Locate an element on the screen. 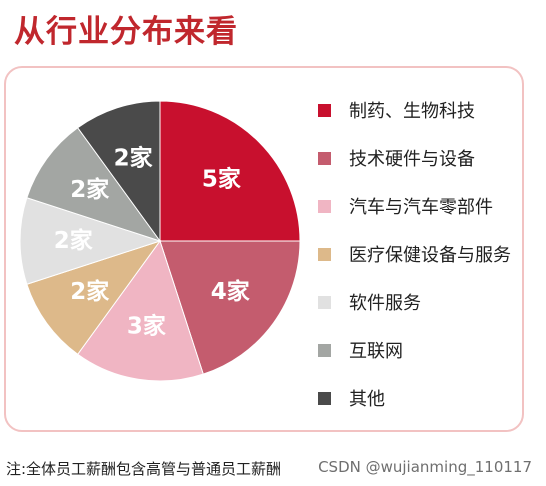 The image size is (546, 486). legend-item: 技术硬件与设备 is located at coordinates (414, 158).